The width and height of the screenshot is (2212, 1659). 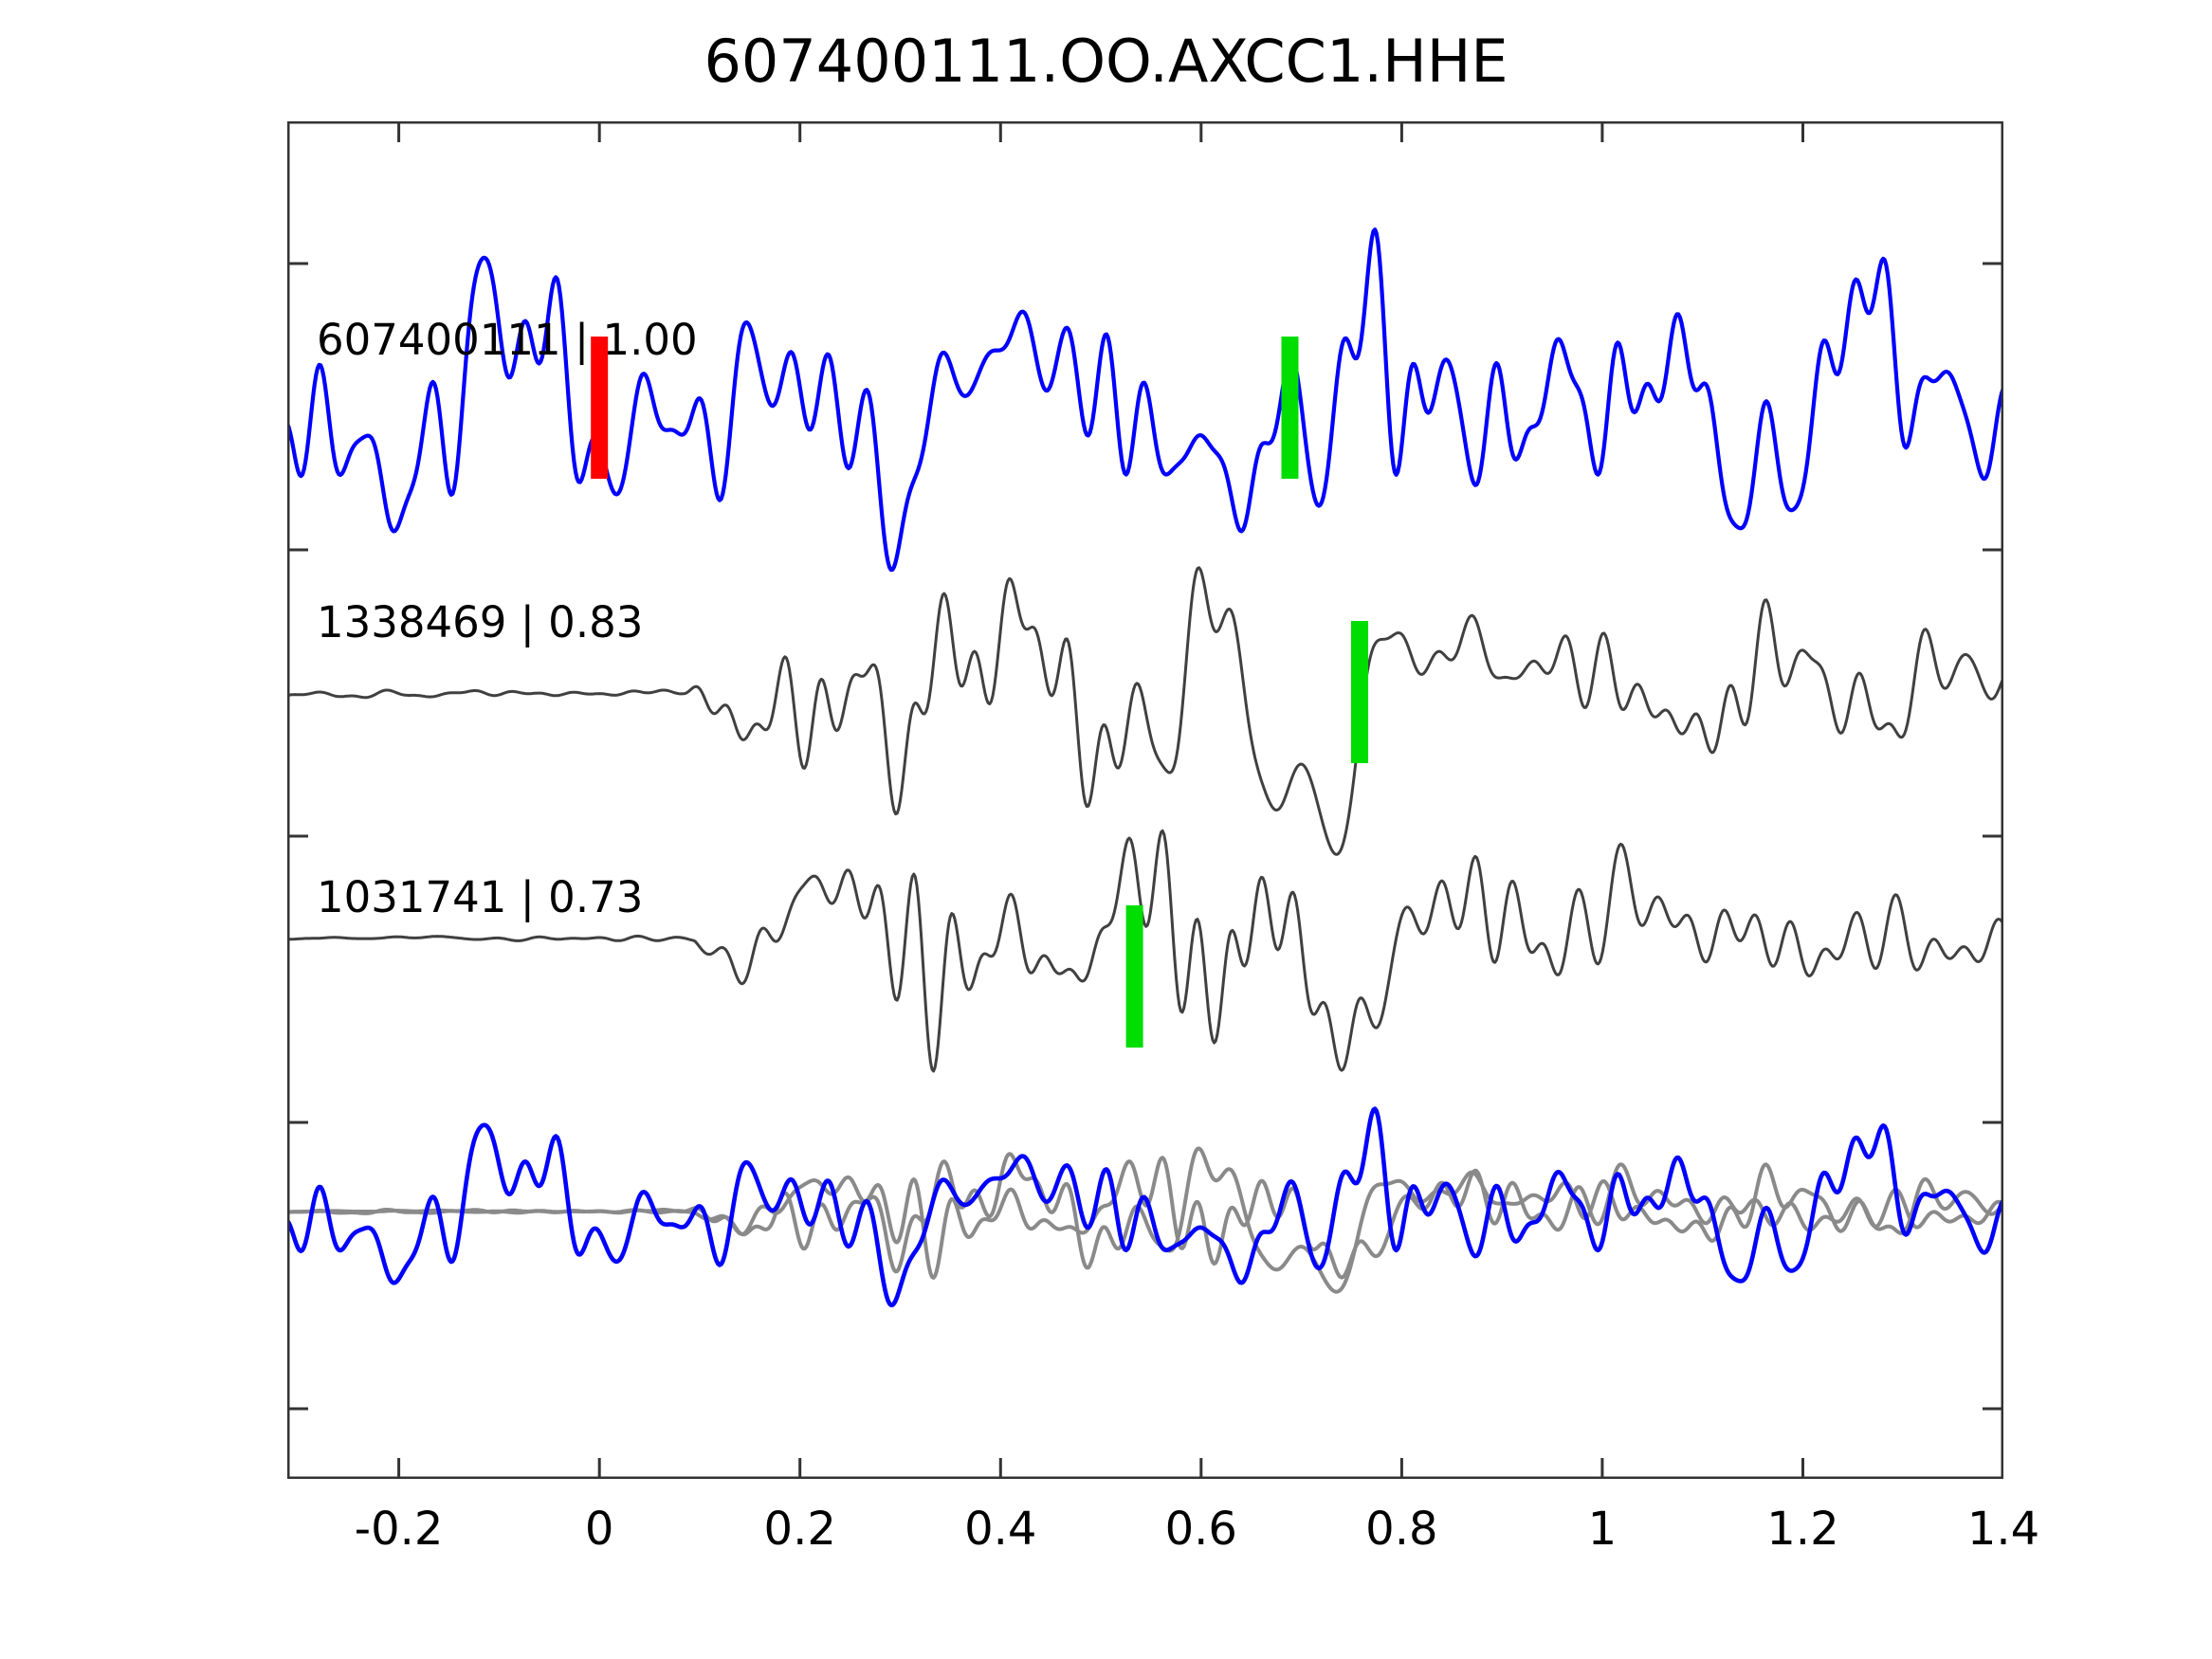 I want to click on x-tick-label-4: 0.6, so click(x=1200, y=1529).